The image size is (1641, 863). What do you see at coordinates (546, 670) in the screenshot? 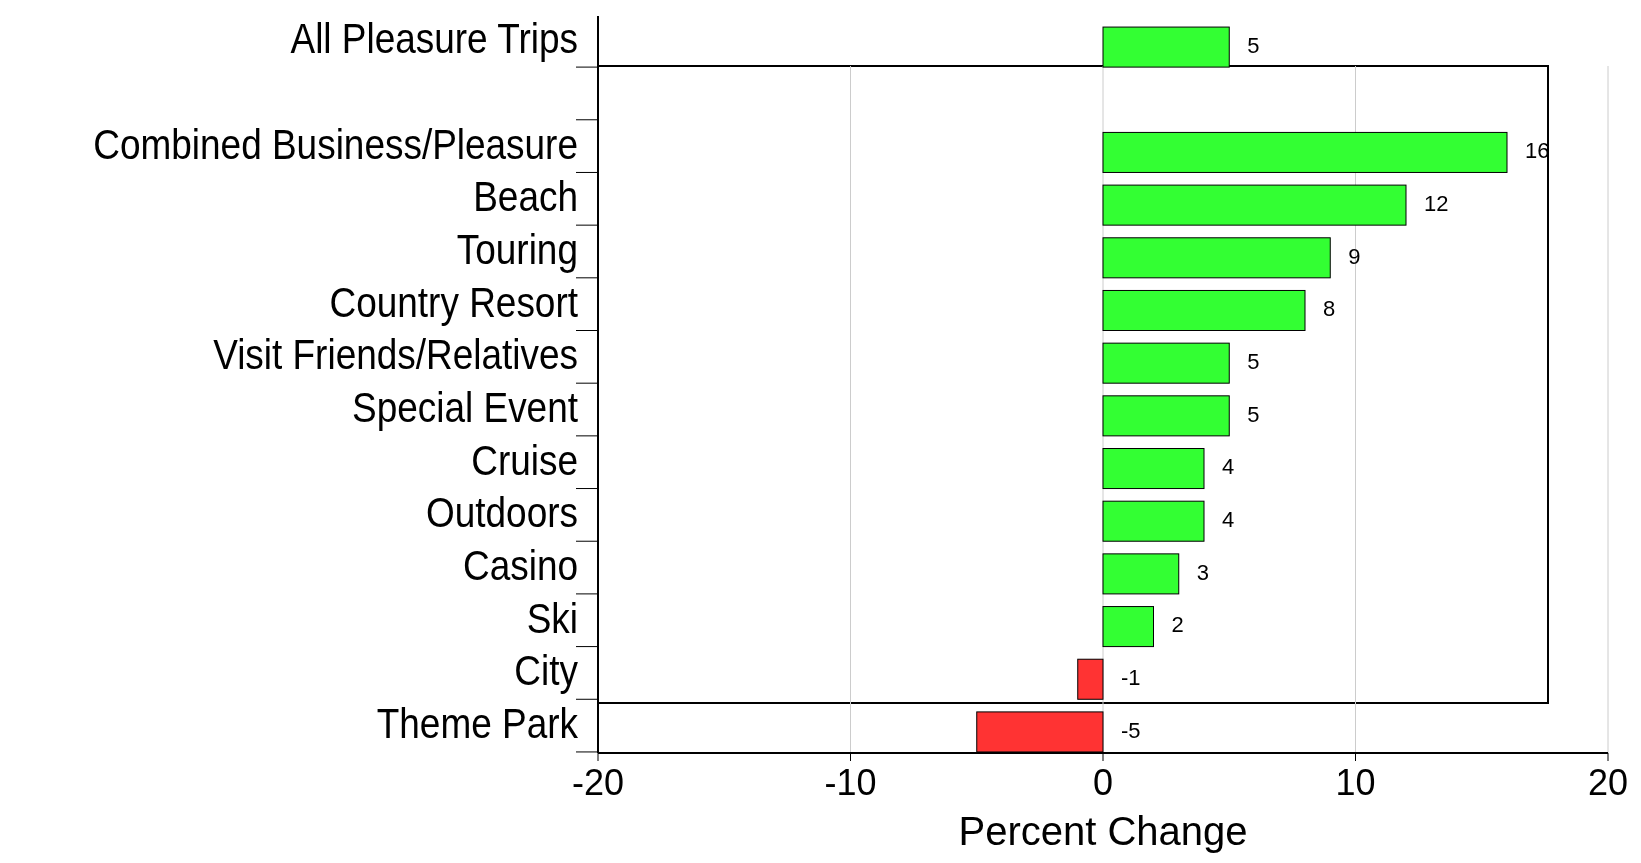
I see `y-tick-label: City` at bounding box center [546, 670].